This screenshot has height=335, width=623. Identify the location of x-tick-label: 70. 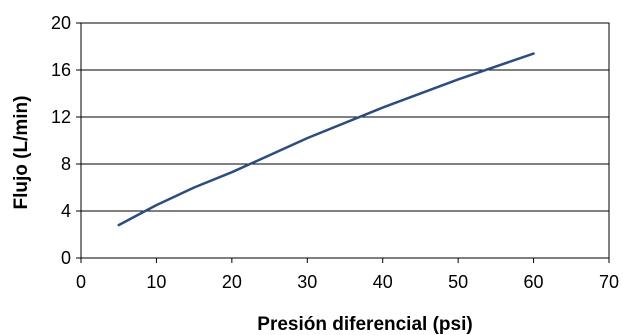
(609, 282).